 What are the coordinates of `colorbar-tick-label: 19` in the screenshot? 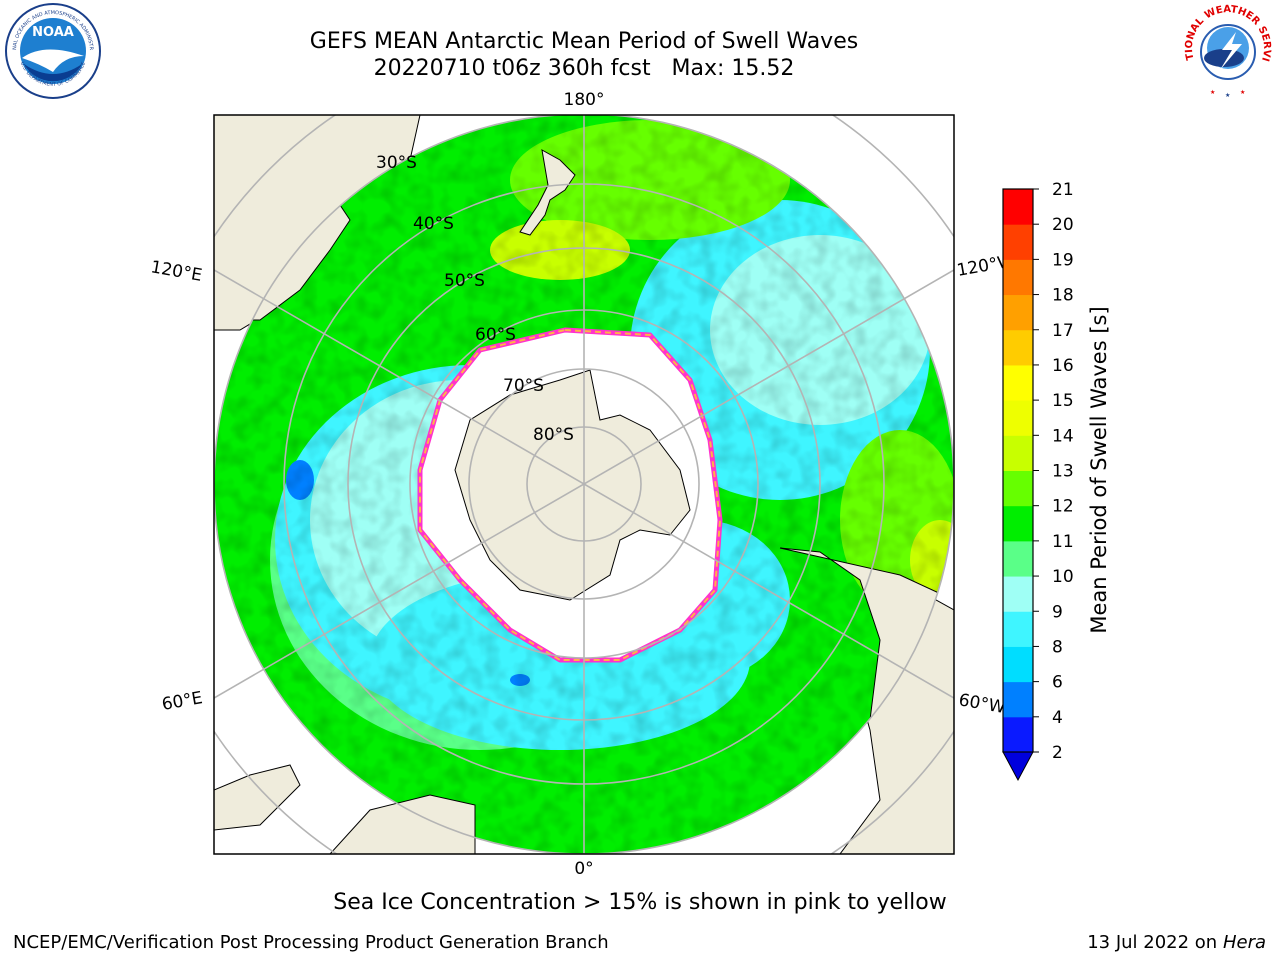 It's located at (1063, 260).